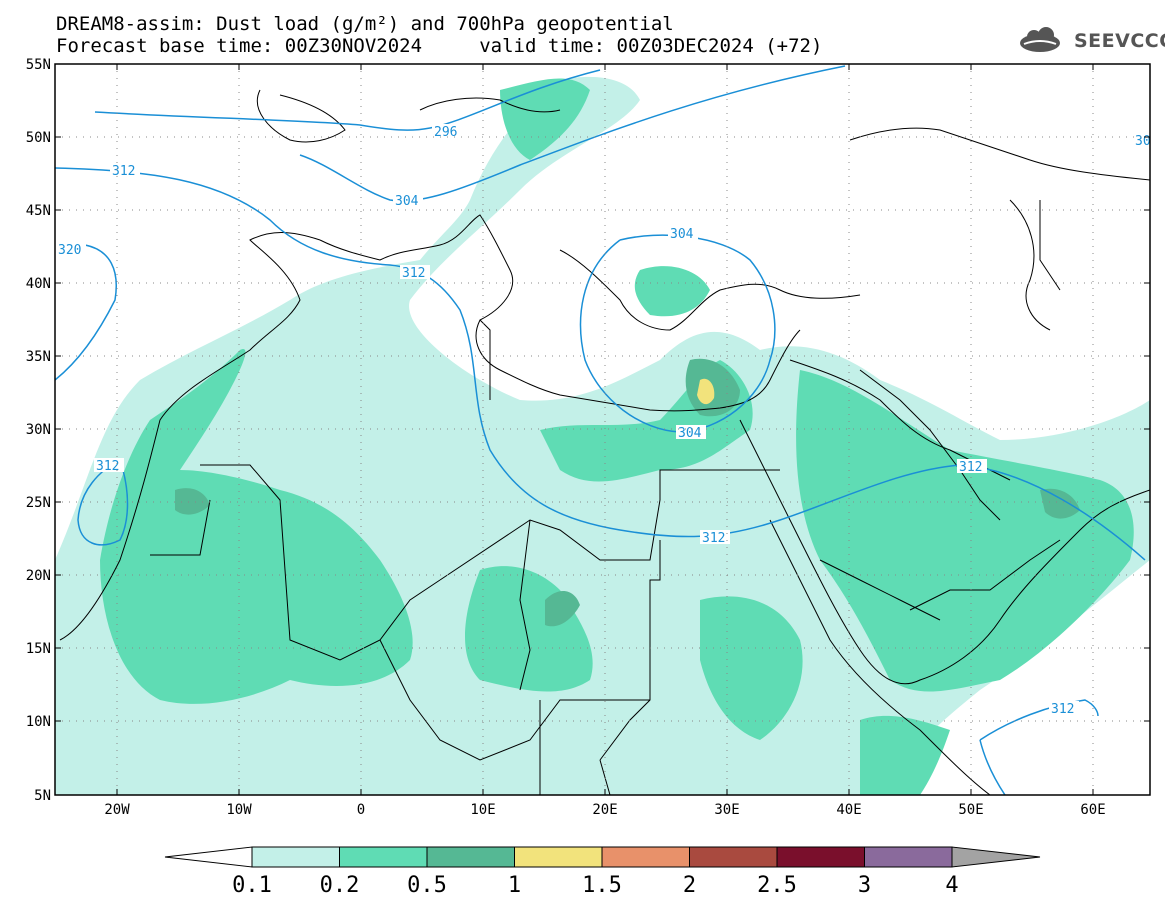 The width and height of the screenshot is (1165, 907). What do you see at coordinates (514, 885) in the screenshot?
I see `colorbar-tick: 1` at bounding box center [514, 885].